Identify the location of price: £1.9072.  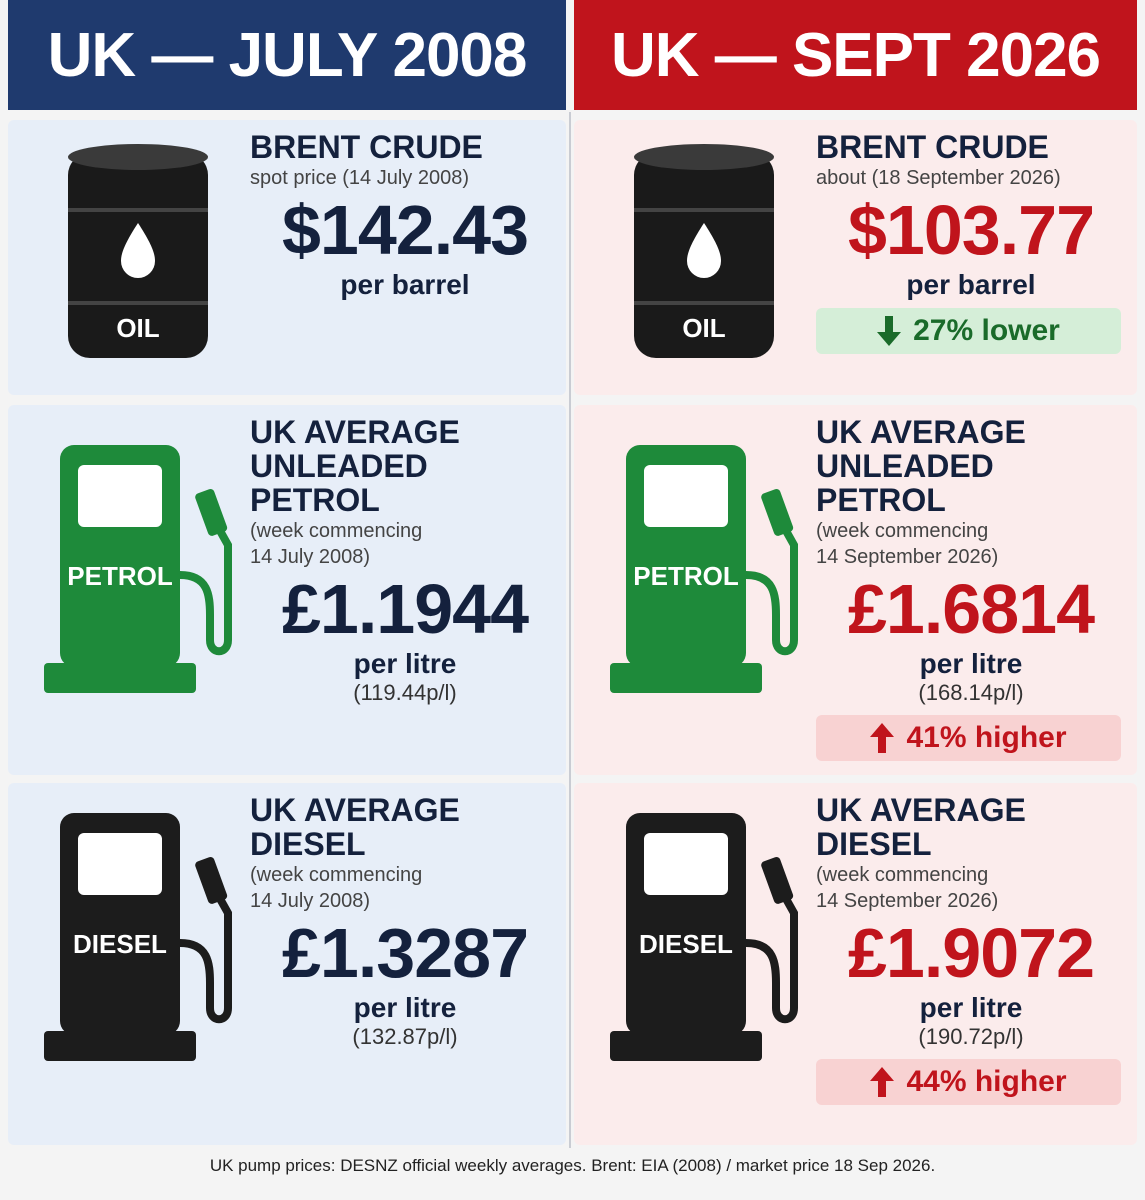
(971, 953).